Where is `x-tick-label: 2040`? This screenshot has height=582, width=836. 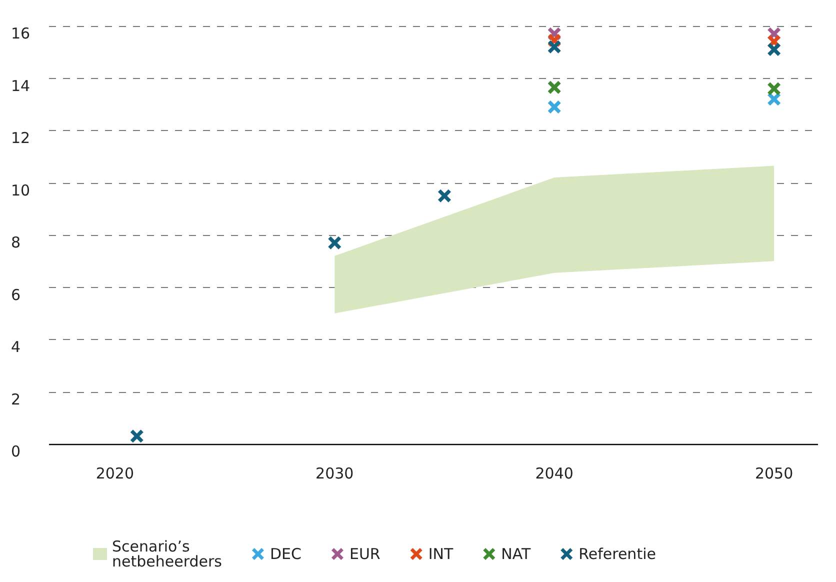
x-tick-label: 2040 is located at coordinates (554, 473).